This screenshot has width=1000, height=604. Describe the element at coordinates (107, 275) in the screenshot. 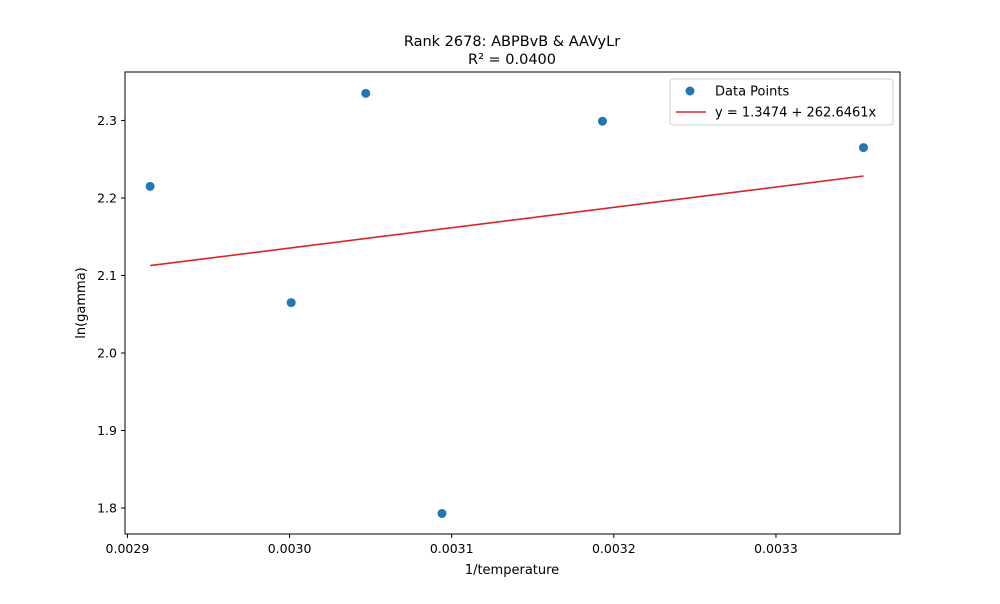

I see `y-tick-label: 2.1` at that location.